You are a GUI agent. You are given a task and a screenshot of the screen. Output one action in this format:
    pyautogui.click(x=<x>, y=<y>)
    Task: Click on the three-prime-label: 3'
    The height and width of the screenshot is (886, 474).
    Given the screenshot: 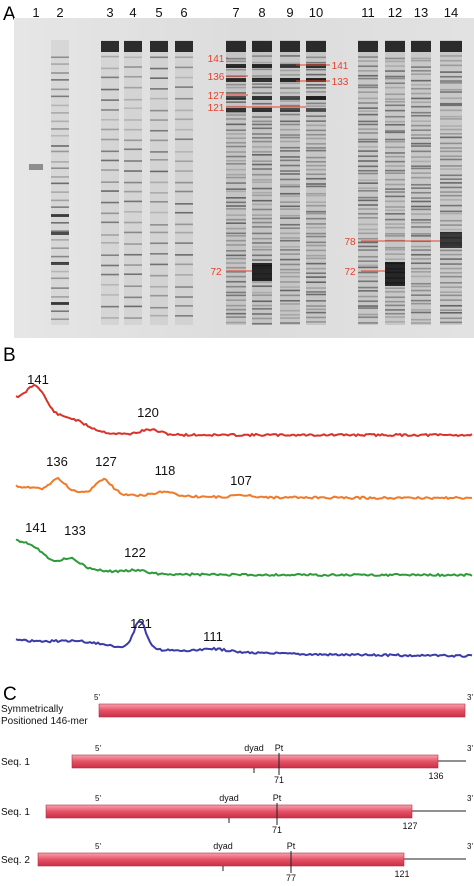 What is the action you would take?
    pyautogui.click(x=470, y=697)
    